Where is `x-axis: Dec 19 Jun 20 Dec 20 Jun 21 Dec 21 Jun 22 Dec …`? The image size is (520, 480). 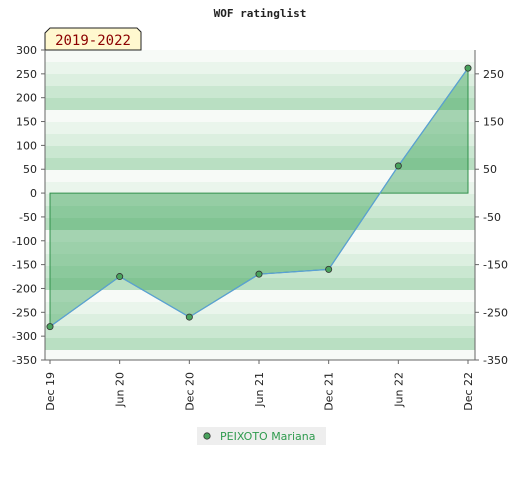
x-axis: Dec 19 Jun 20 Dec 20 Jun 21 Dec 21 Jun 22 Dec … is located at coordinates (259, 385).